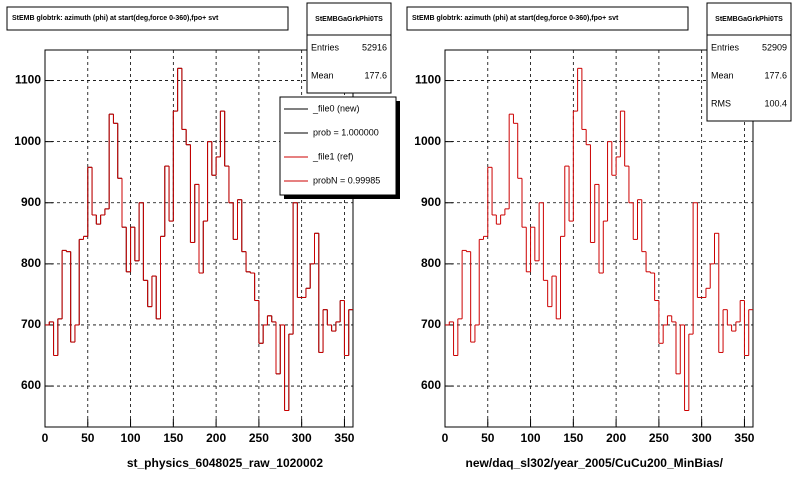 The height and width of the screenshot is (480, 800). What do you see at coordinates (721, 103) in the screenshot?
I see `stats-label: RMS` at bounding box center [721, 103].